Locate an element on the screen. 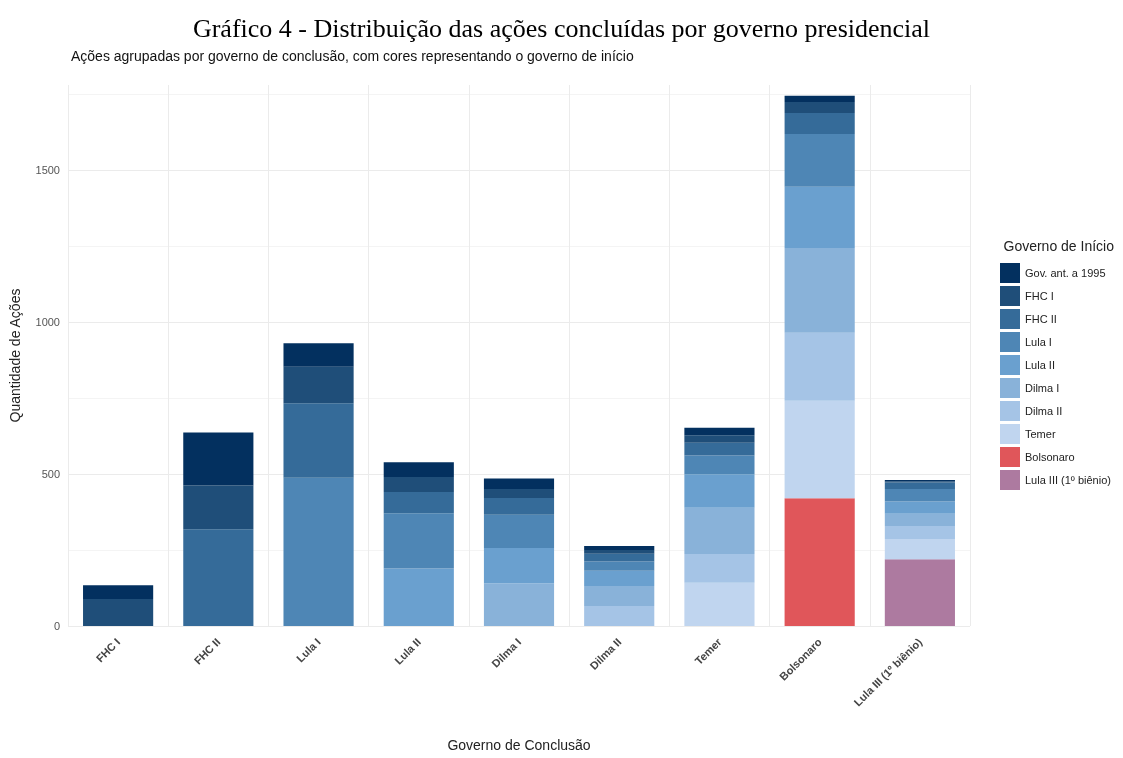 The height and width of the screenshot is (758, 1123). y-tick-label: 0 is located at coordinates (56, 626).